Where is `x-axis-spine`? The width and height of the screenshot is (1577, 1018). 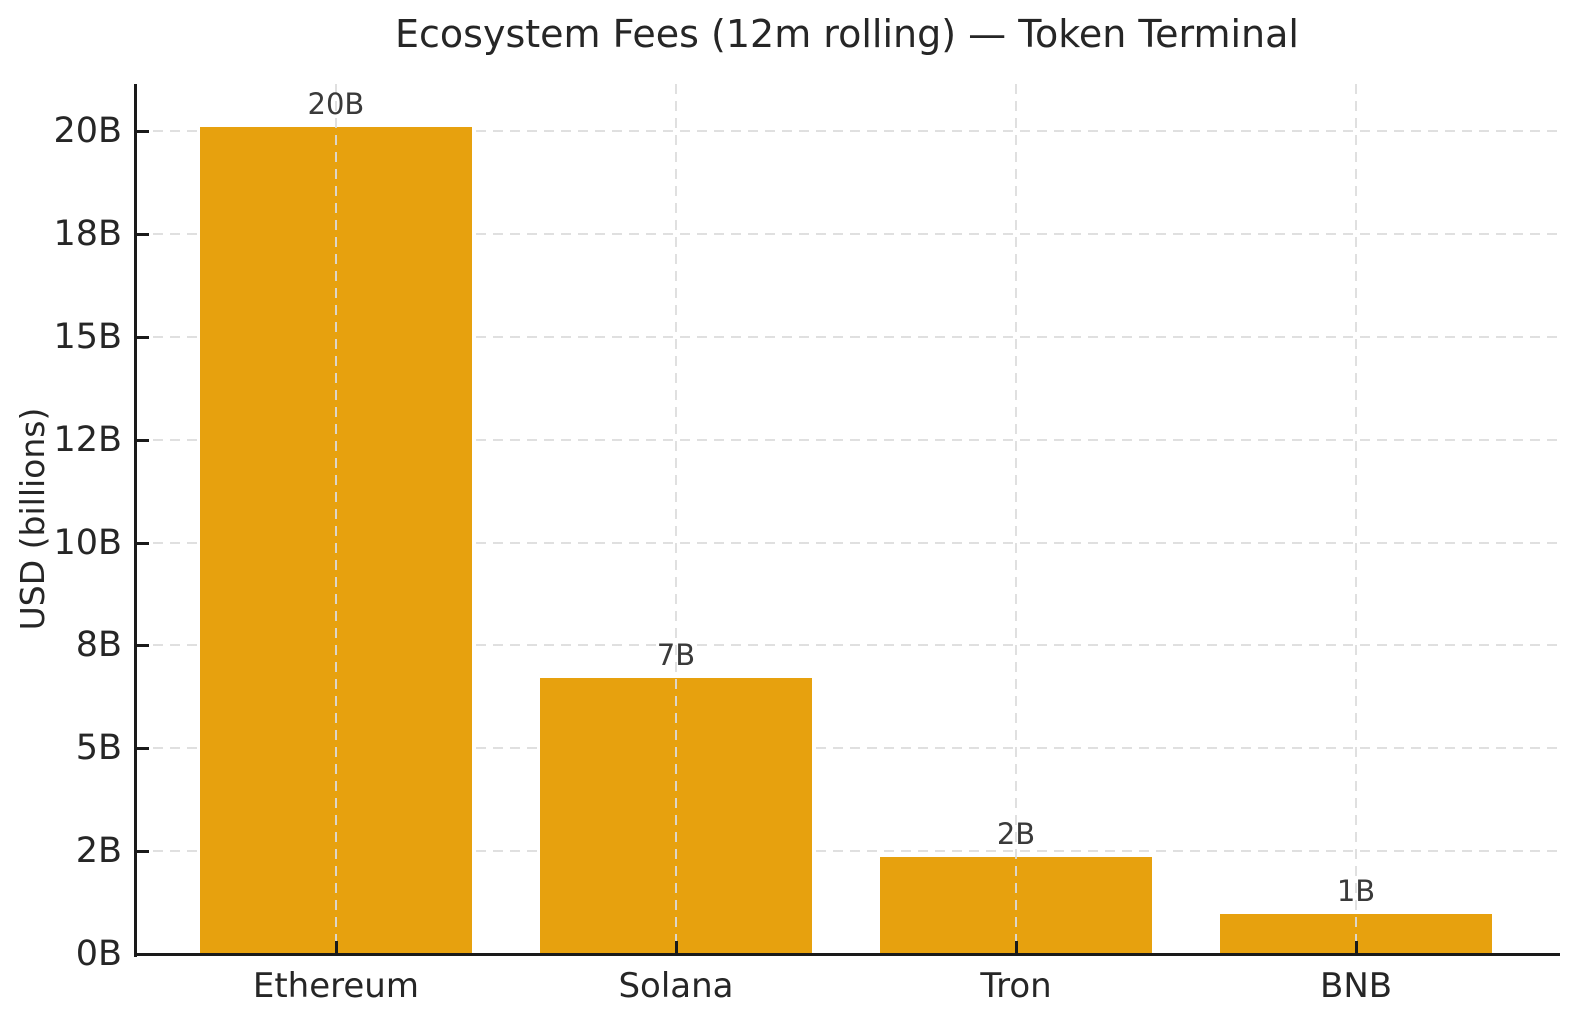
x-axis-spine is located at coordinates (847, 954).